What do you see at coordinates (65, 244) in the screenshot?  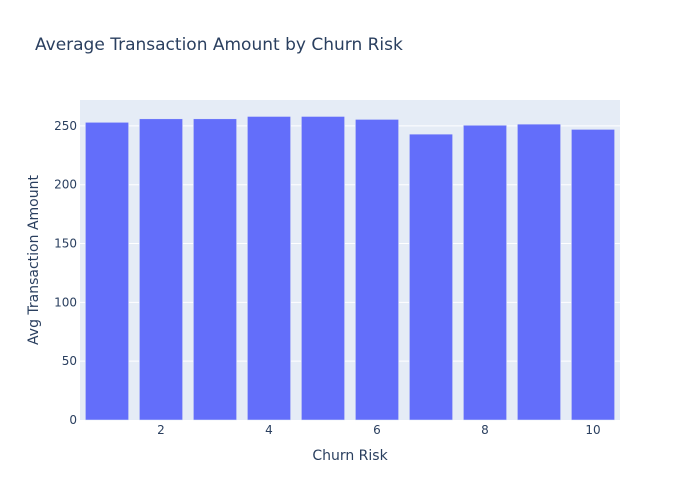 I see `y-tick-label: 150` at bounding box center [65, 244].